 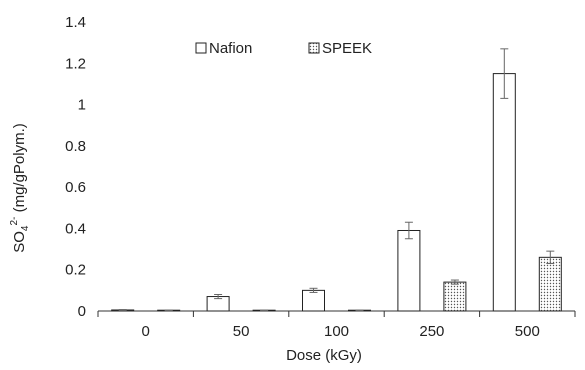 What do you see at coordinates (14, 221) in the screenshot?
I see `y-axis-label-superscript: 2-` at bounding box center [14, 221].